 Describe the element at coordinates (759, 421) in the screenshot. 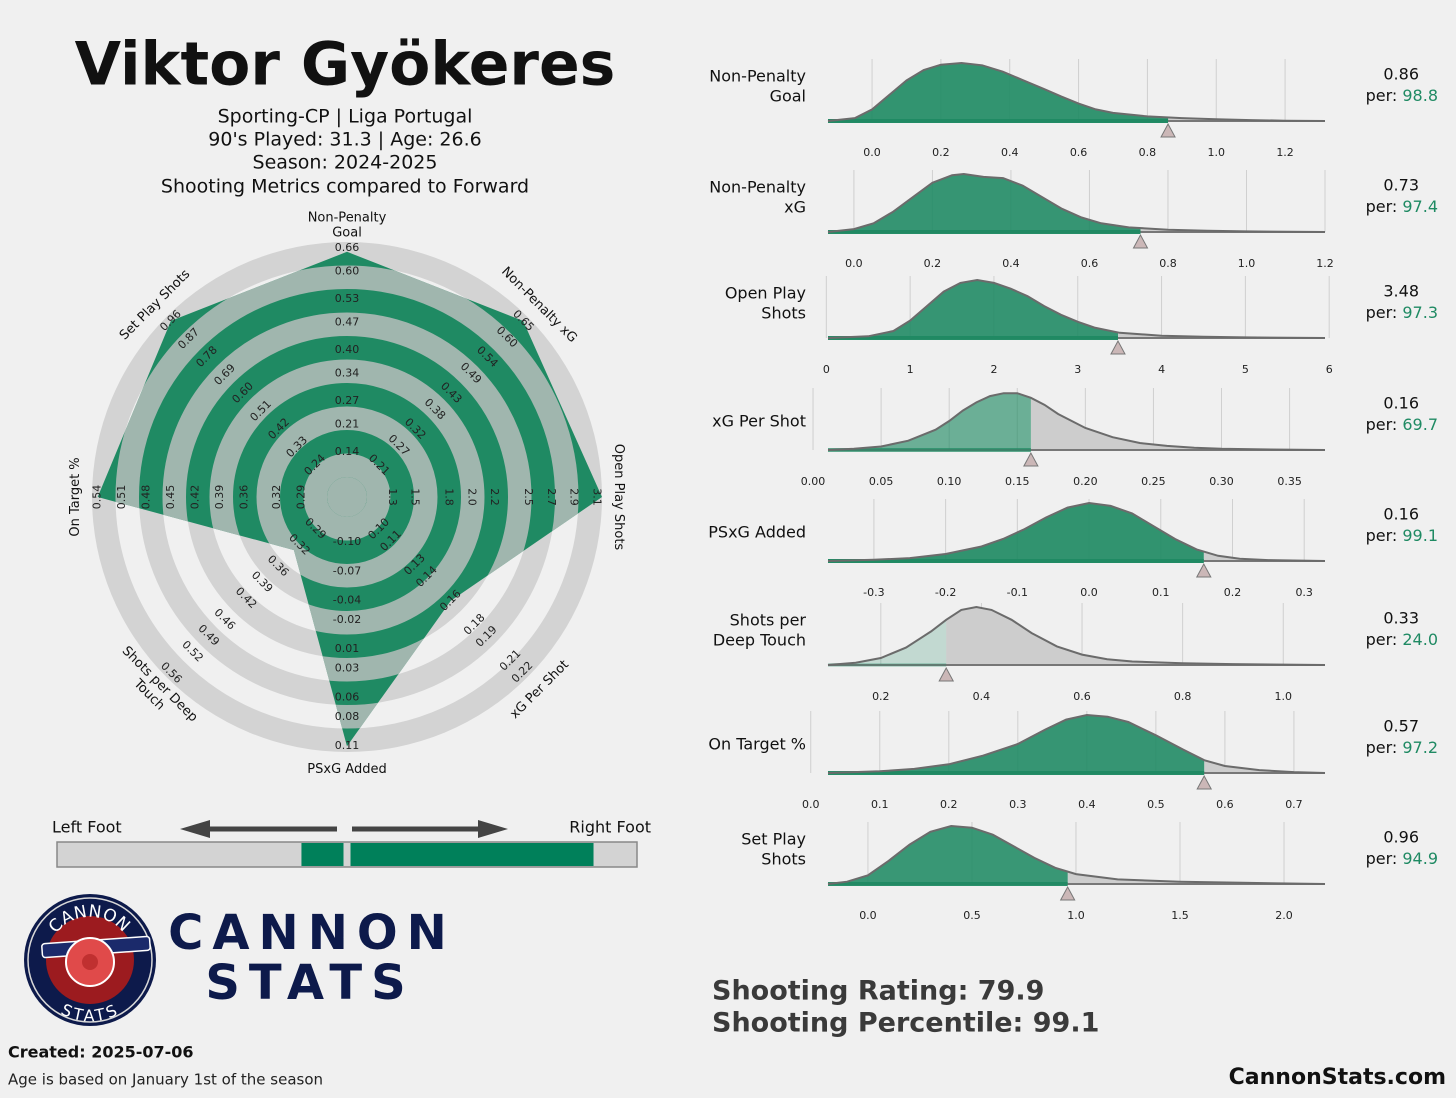

I see `metric-label: xG Per Shot` at that location.